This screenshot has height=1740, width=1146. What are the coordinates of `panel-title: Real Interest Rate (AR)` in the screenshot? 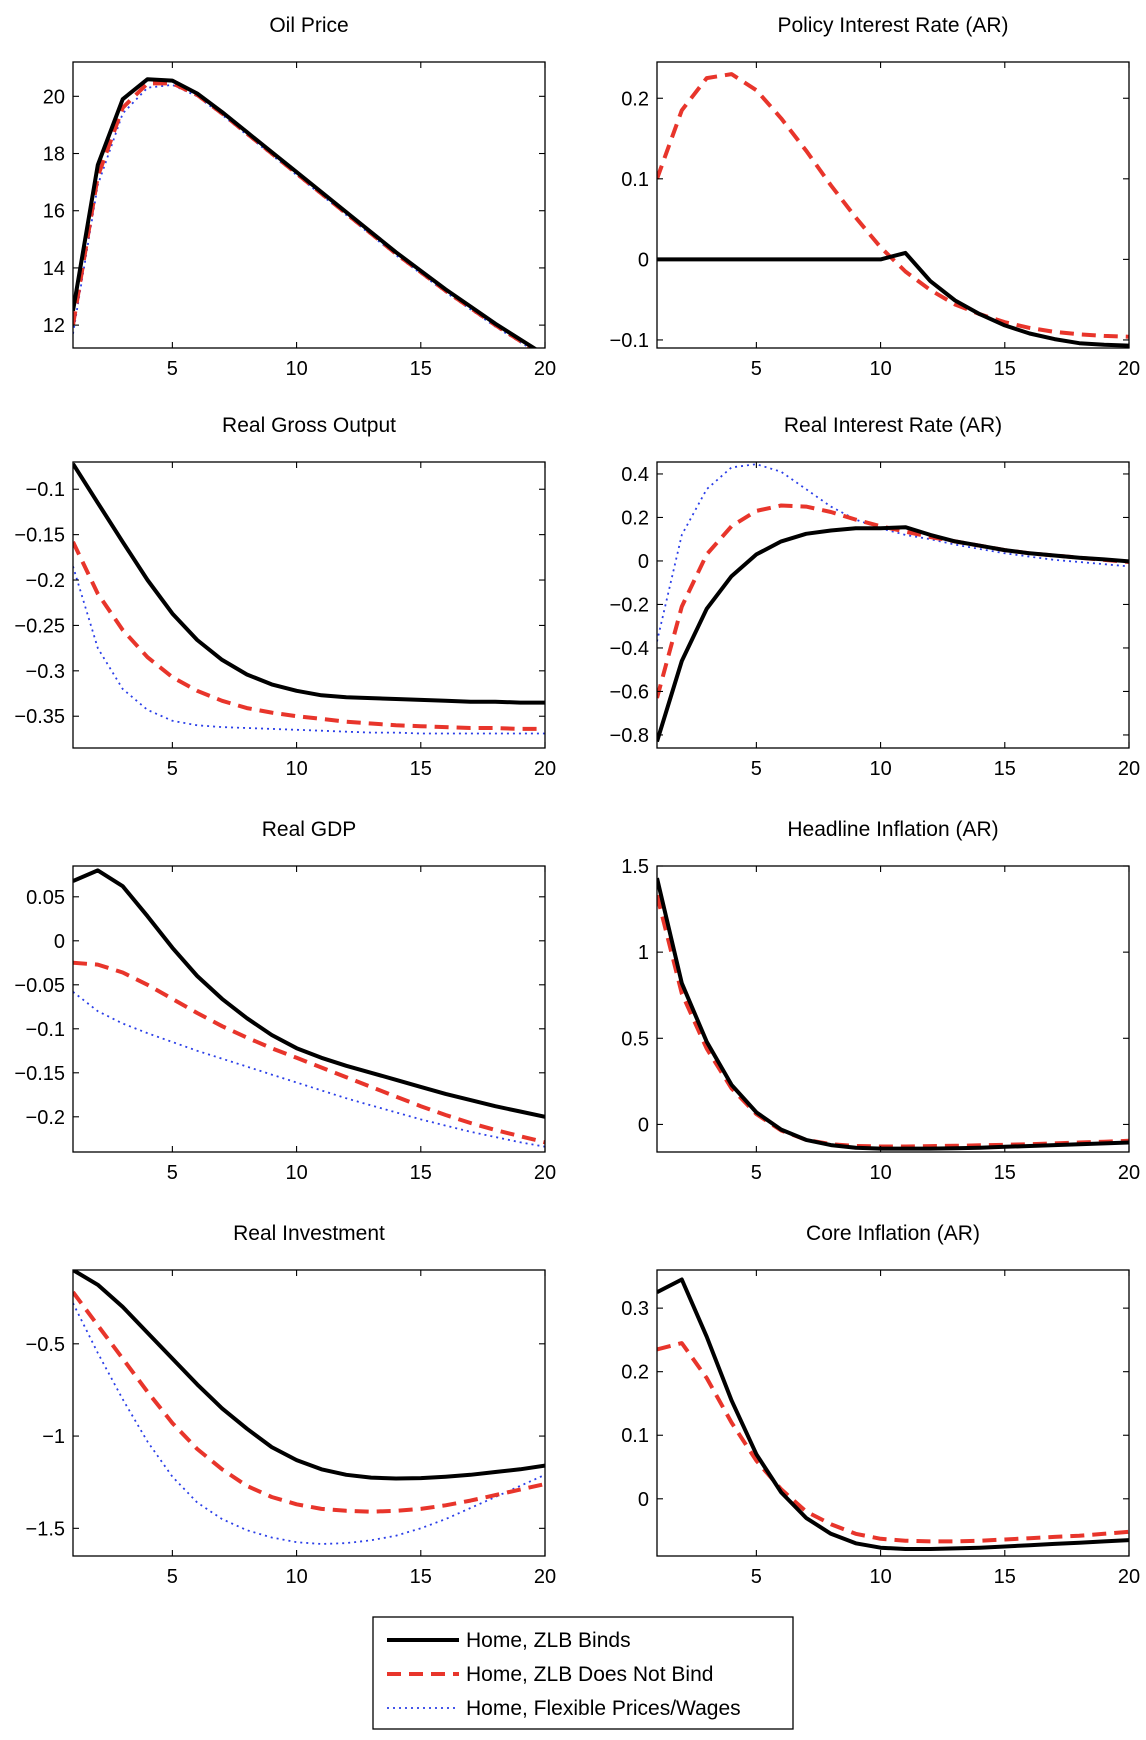 It's located at (893, 425).